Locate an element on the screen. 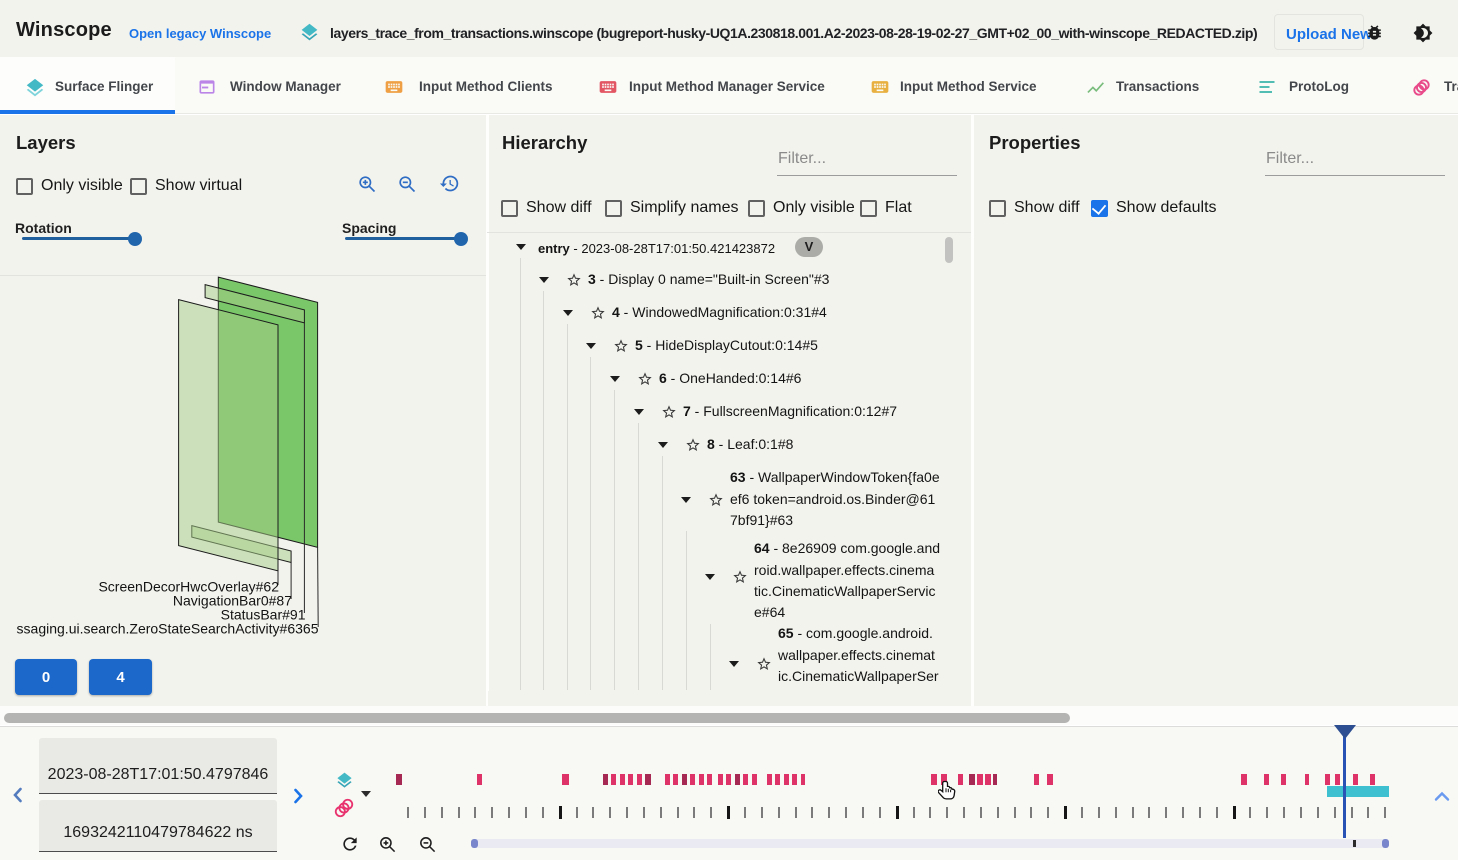  svg-text: StatusBar#91 is located at coordinates (263, 615).